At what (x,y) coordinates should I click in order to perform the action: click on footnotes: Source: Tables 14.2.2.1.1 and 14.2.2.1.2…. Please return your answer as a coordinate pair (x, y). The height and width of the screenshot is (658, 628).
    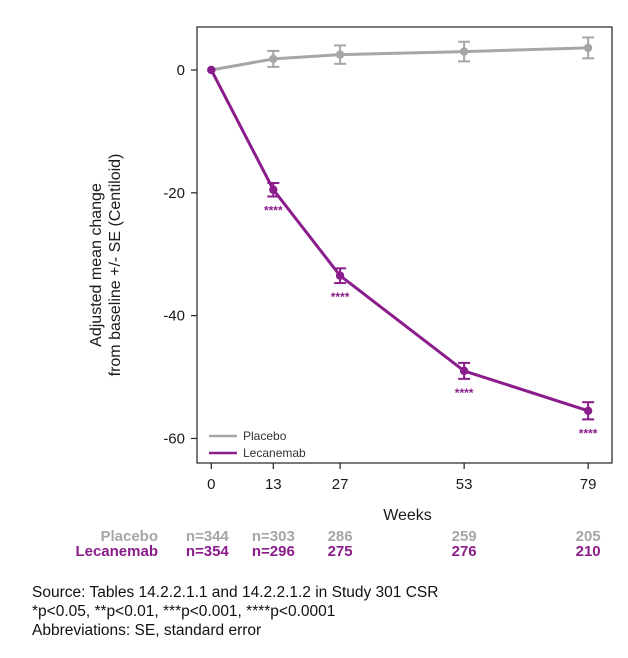
    Looking at the image, I should click on (235, 611).